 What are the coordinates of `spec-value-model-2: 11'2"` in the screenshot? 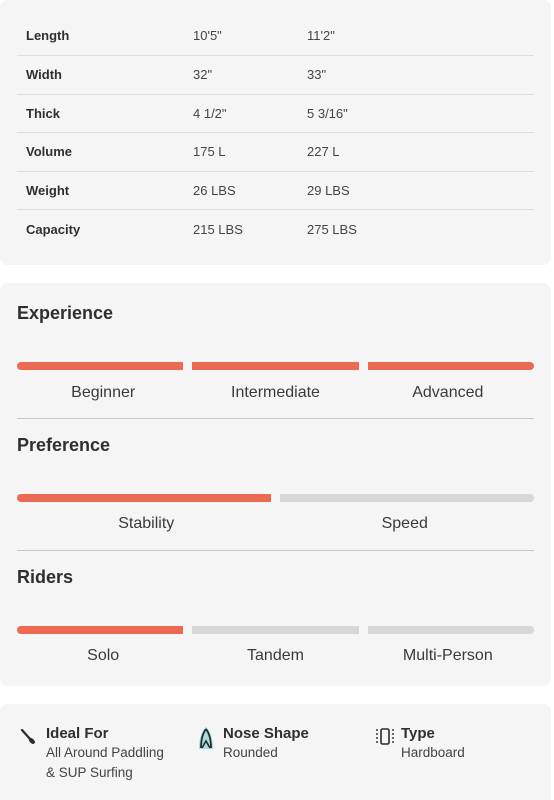 It's located at (321, 35).